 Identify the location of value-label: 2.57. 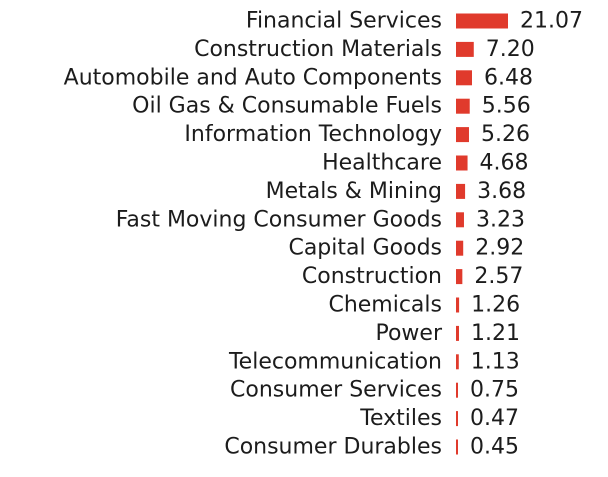
(498, 276).